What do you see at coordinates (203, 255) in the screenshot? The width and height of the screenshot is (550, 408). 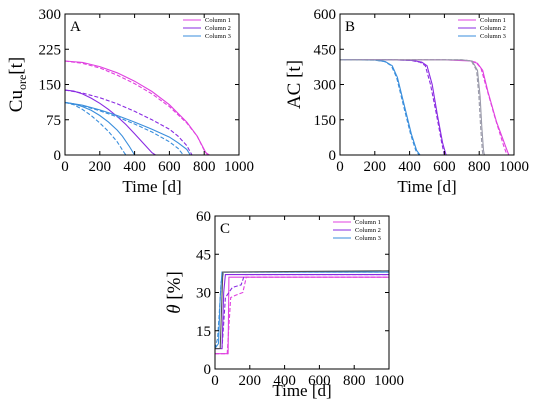 I see `y-tick-label: 45` at bounding box center [203, 255].